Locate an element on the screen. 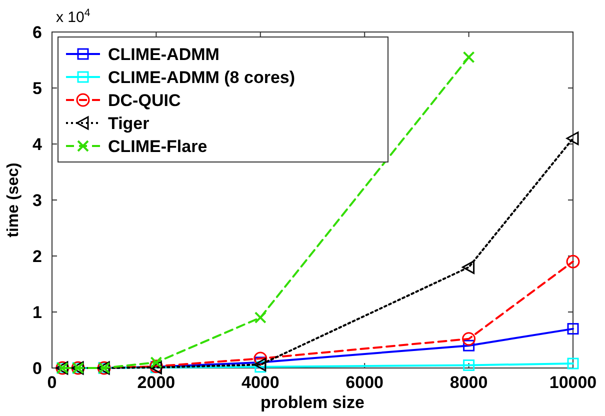 The width and height of the screenshot is (605, 416). legend-label: CLIME-ADMM is located at coordinates (164, 54).